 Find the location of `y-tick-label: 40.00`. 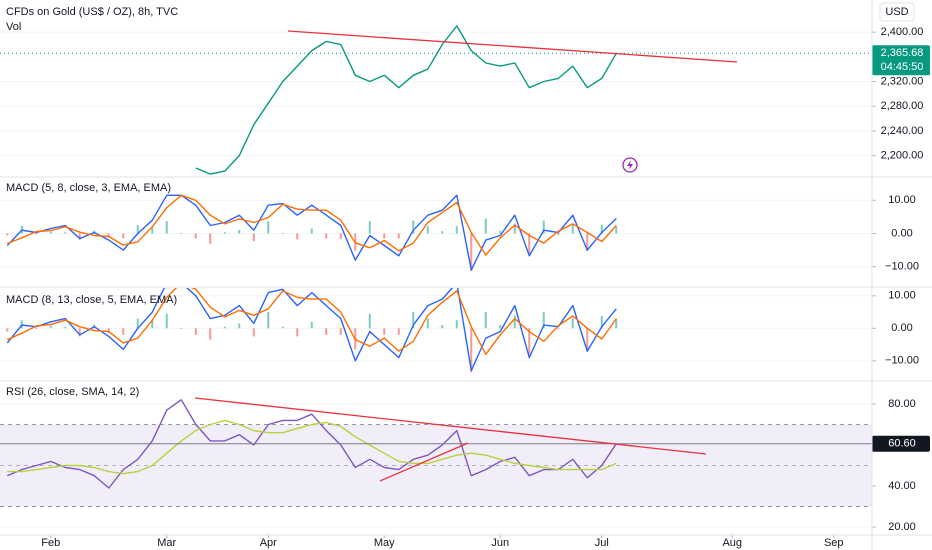

y-tick-label: 40.00 is located at coordinates (902, 486).